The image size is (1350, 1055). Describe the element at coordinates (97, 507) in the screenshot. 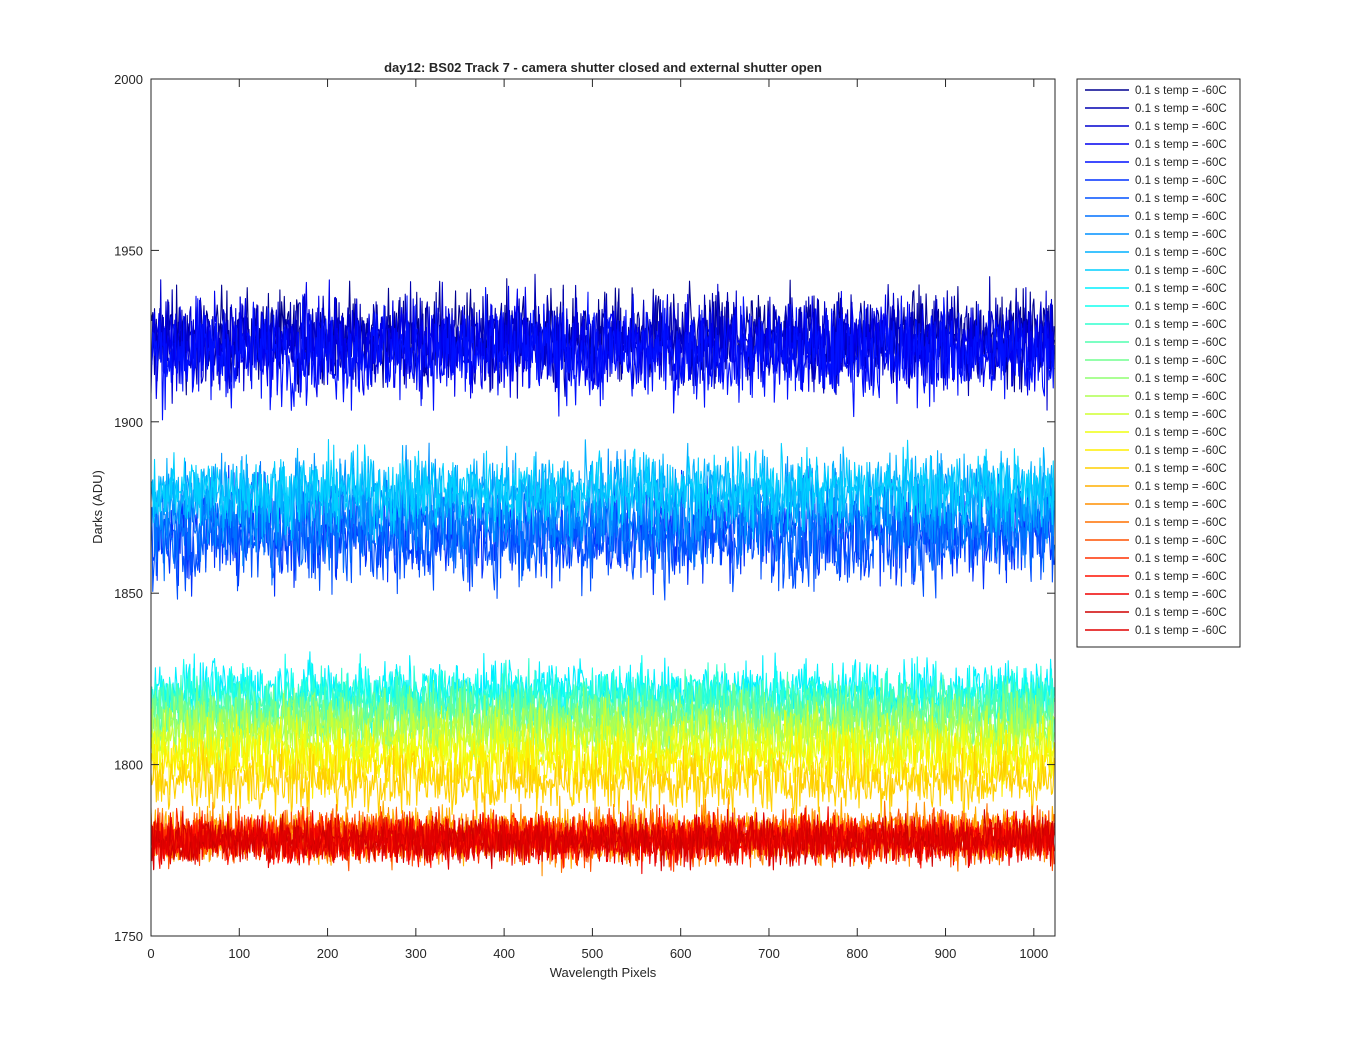

I see `y-axis-label: Darks (ADU)` at that location.